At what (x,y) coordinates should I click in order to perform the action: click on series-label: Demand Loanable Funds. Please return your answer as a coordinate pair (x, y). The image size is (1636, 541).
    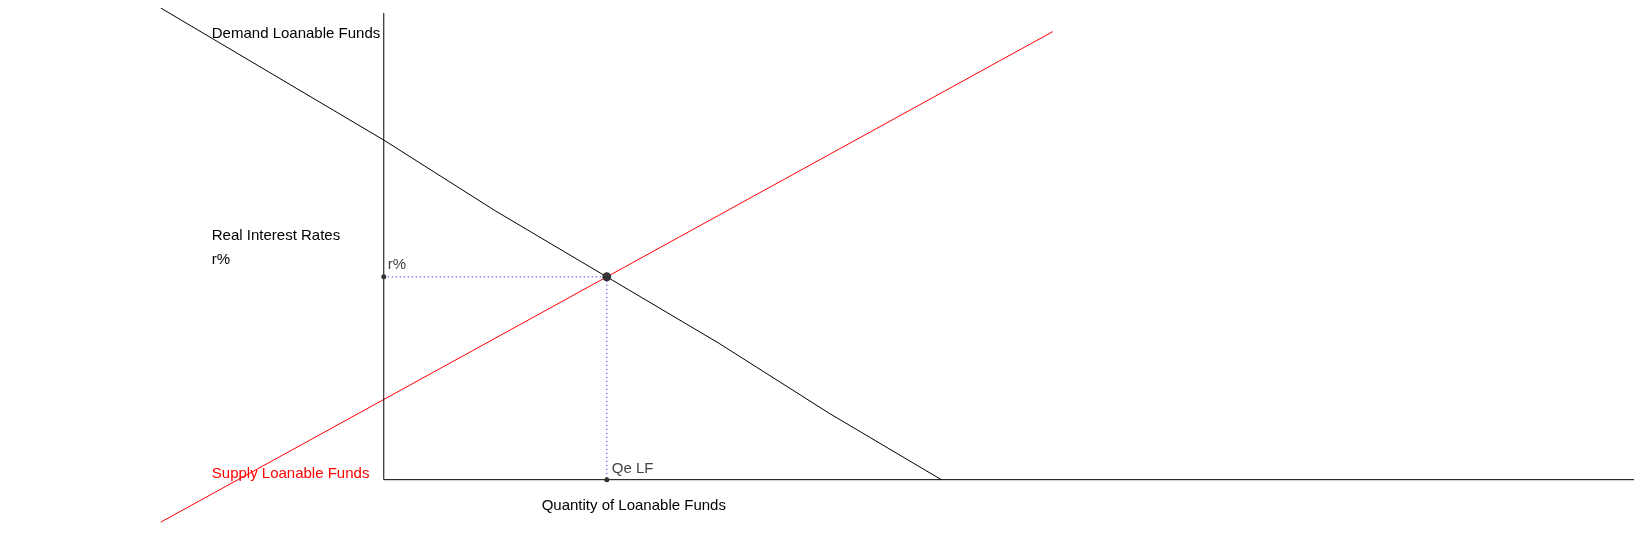
    Looking at the image, I should click on (296, 33).